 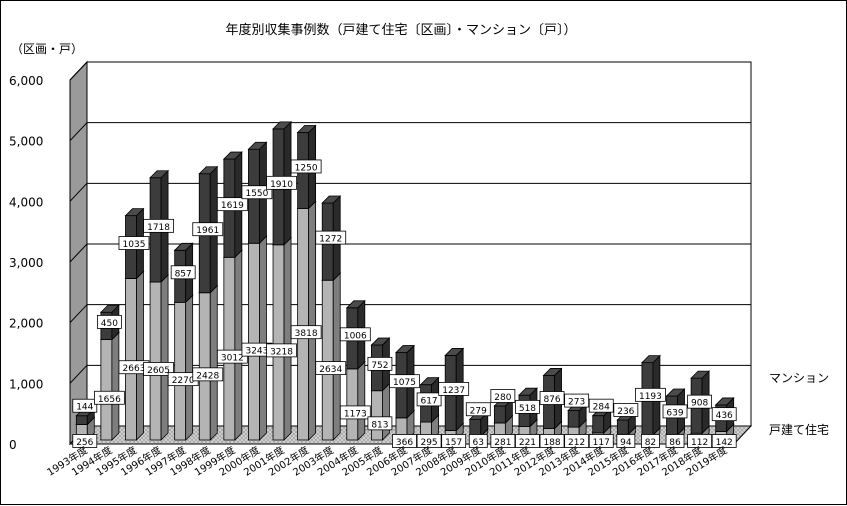 I want to click on data-label-mansion: 1006, so click(x=355, y=334).